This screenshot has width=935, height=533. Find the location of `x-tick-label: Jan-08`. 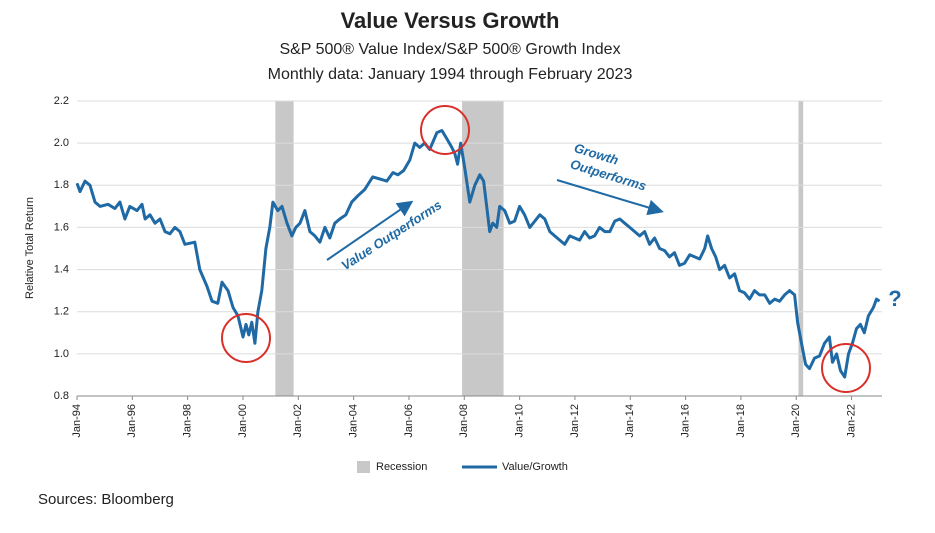

x-tick-label: Jan-08 is located at coordinates (464, 421).